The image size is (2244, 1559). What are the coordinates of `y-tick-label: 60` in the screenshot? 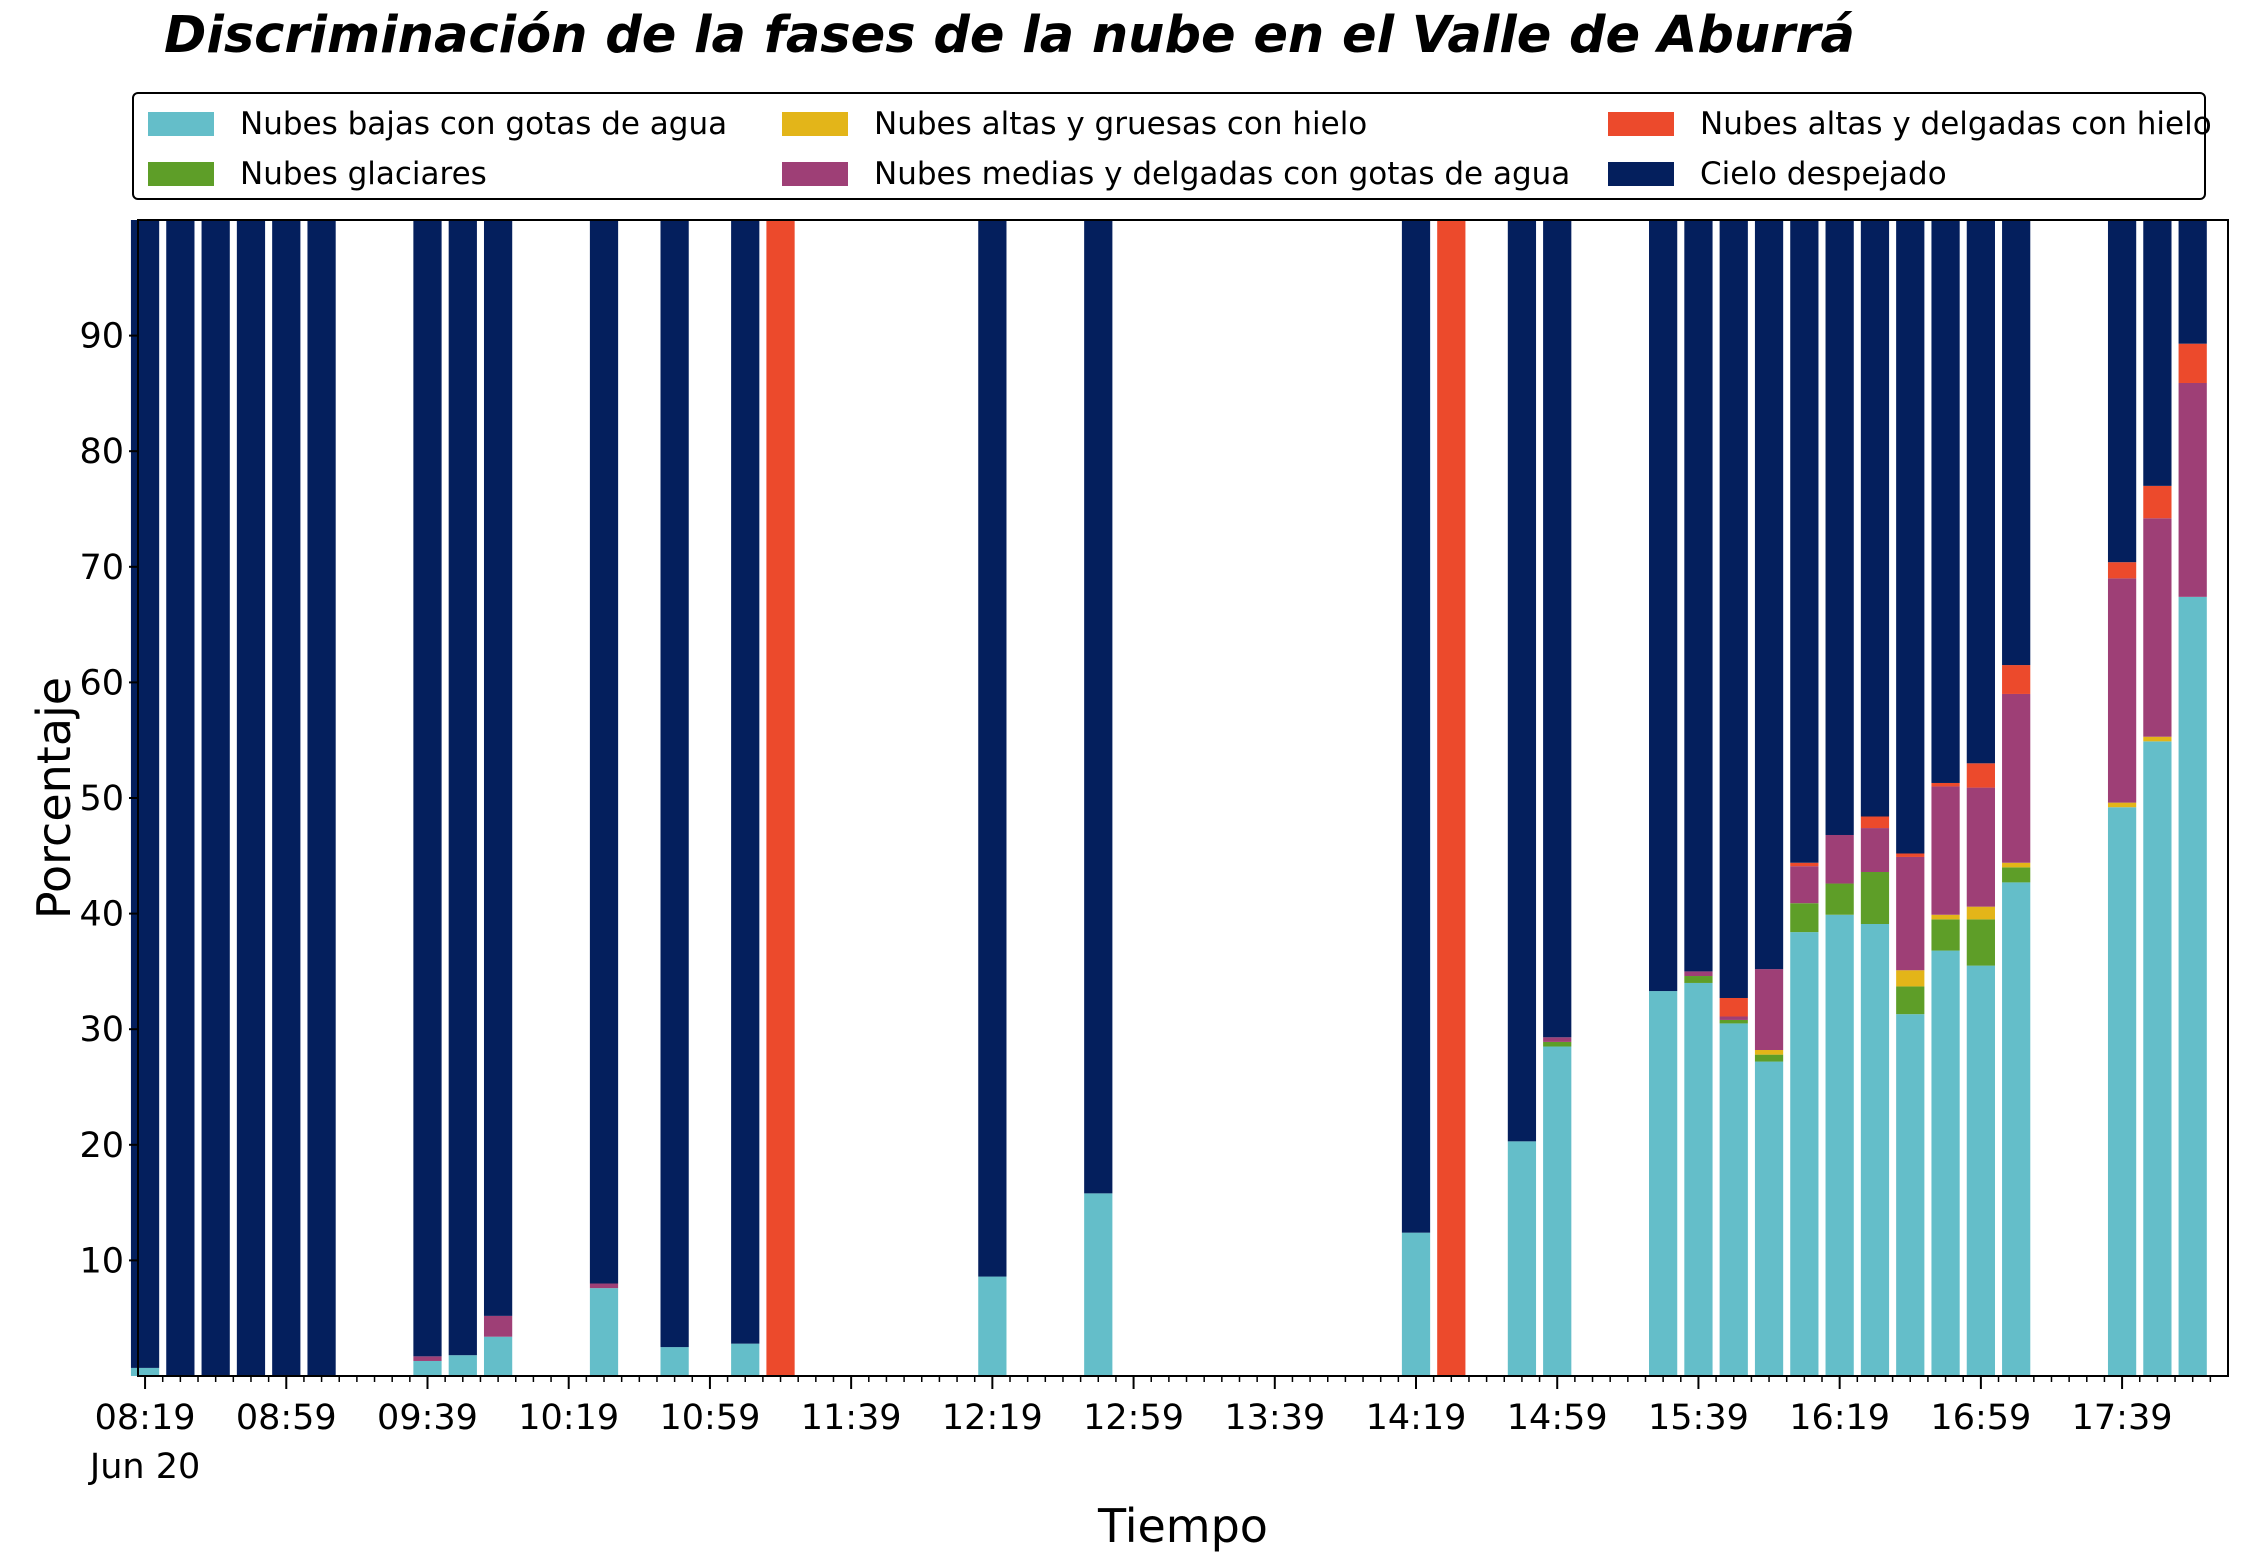 It's located at (101, 683).